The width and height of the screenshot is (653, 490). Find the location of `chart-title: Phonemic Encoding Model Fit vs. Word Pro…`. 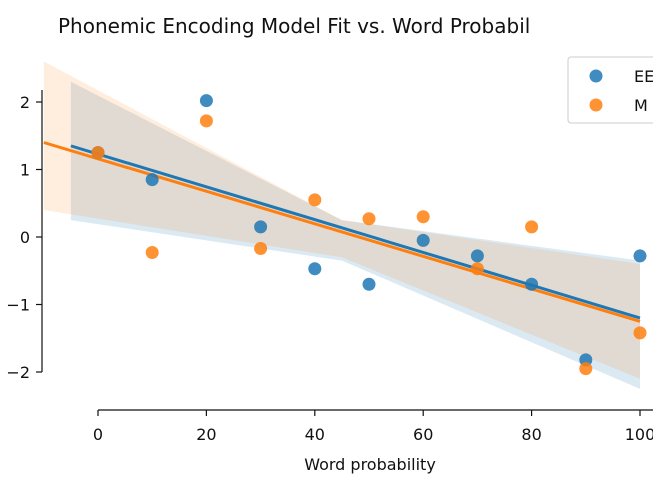

chart-title: Phonemic Encoding Model Fit vs. Word Pro… is located at coordinates (294, 26).